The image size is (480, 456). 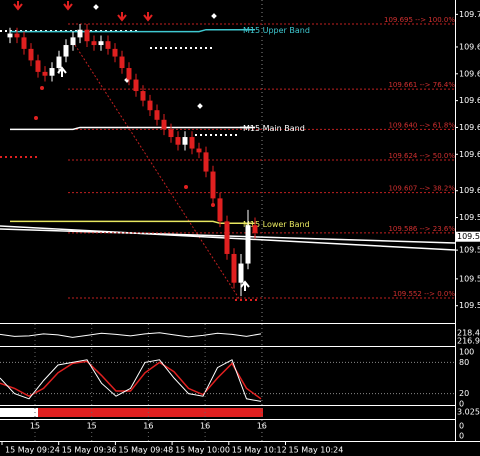 I want to click on time-label: 15 May 09:48, so click(x=145, y=450).